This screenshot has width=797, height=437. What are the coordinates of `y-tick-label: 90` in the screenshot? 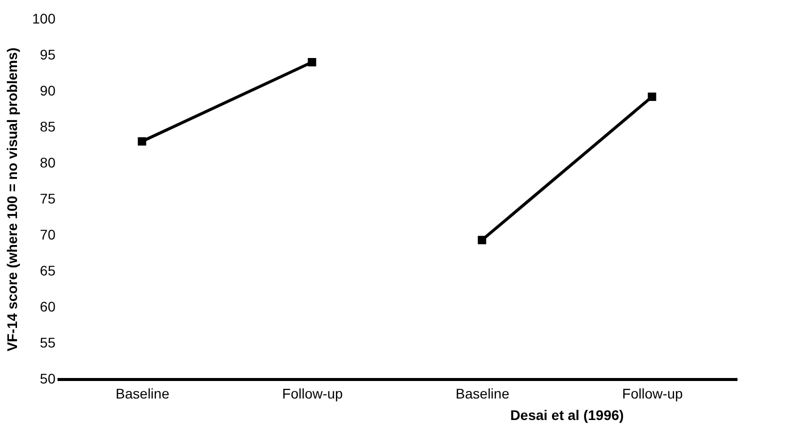 It's located at (48, 90).